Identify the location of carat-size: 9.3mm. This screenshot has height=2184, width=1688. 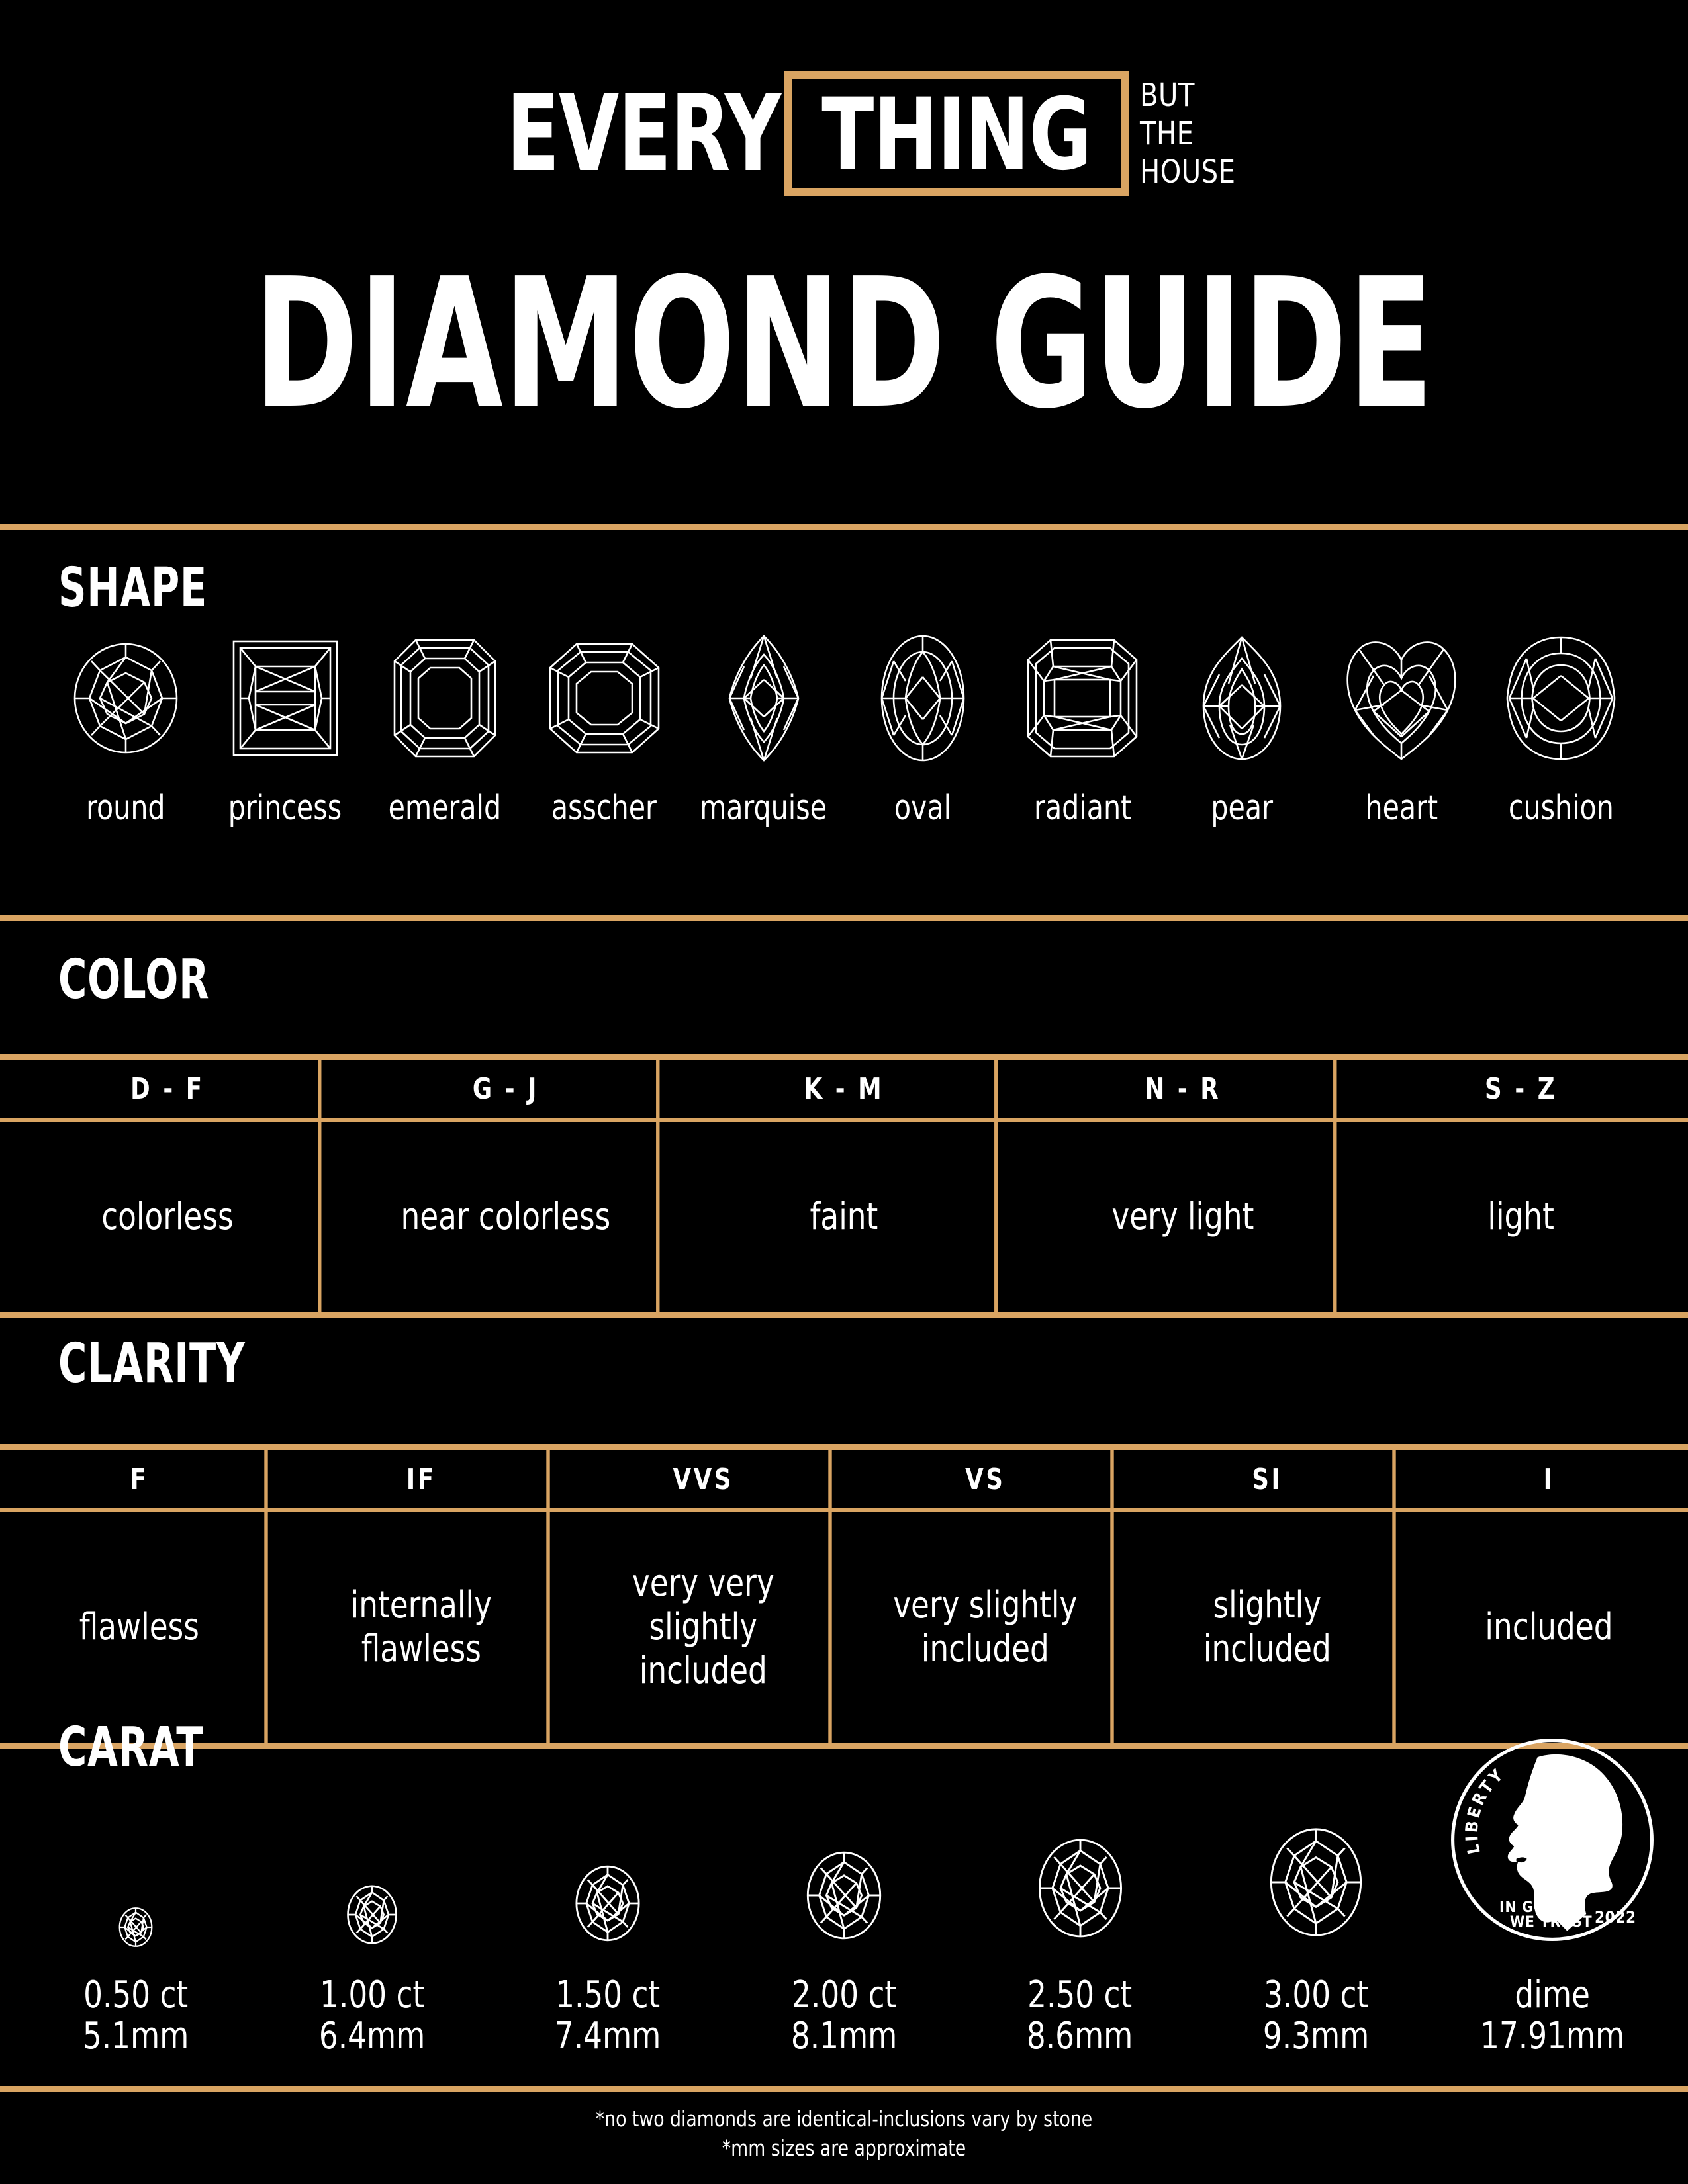
(1316, 2036).